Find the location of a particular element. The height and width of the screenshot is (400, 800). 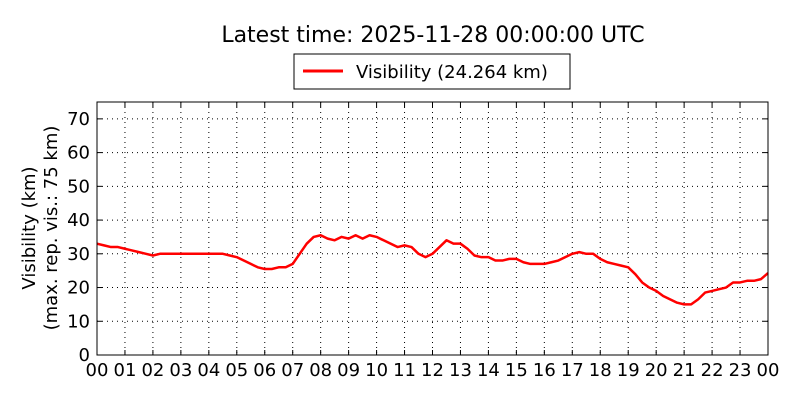

y-tick-label: 20 is located at coordinates (78, 288).